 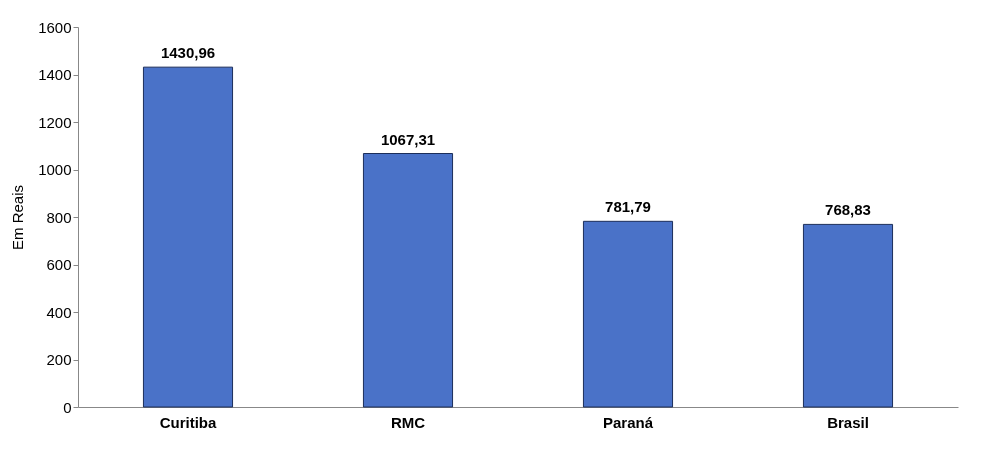 I want to click on x-tick-label: RMC, so click(x=408, y=422).